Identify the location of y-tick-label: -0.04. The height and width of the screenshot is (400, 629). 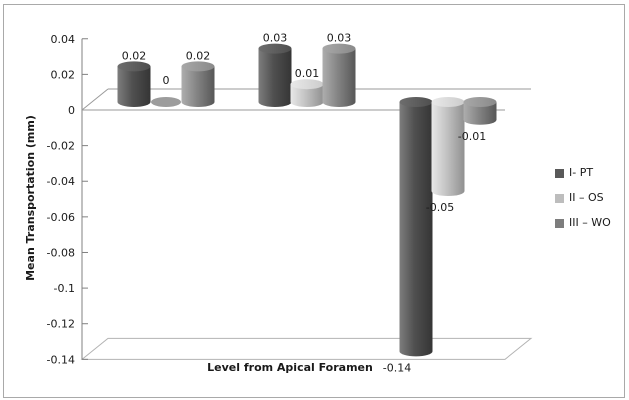
(61, 181).